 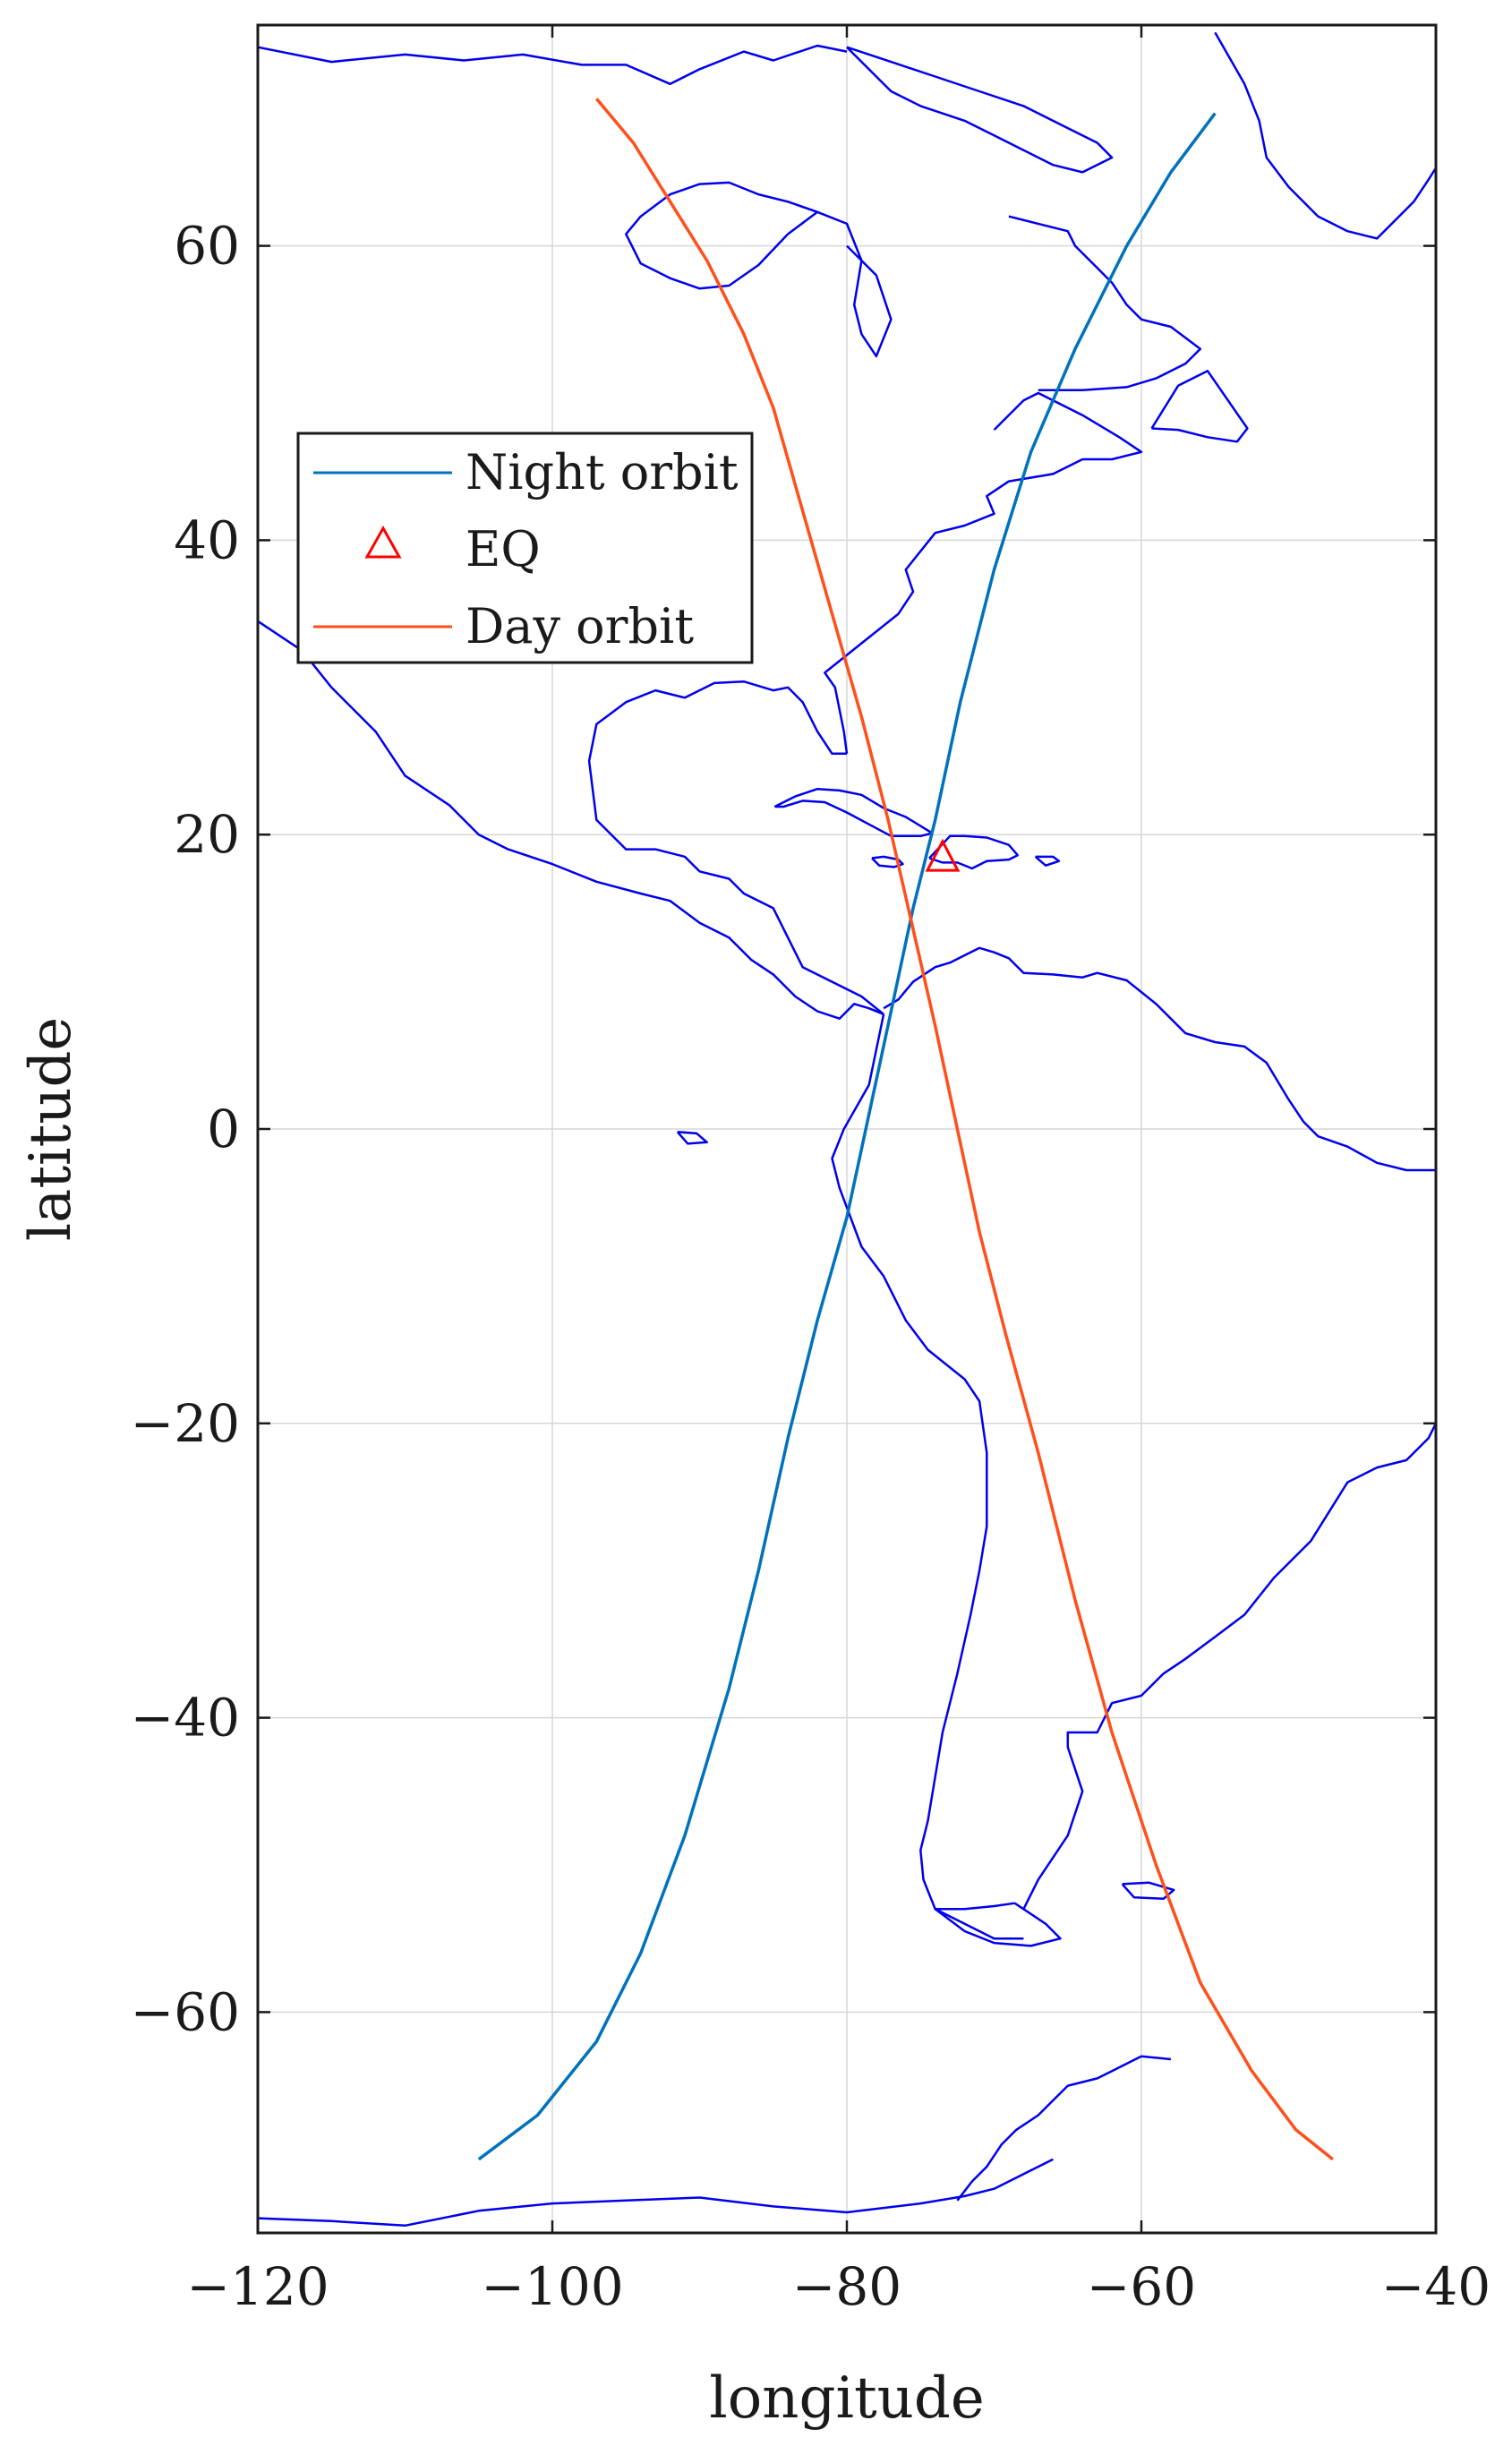 What do you see at coordinates (853, 812) in the screenshot?
I see `coastline-cuba` at bounding box center [853, 812].